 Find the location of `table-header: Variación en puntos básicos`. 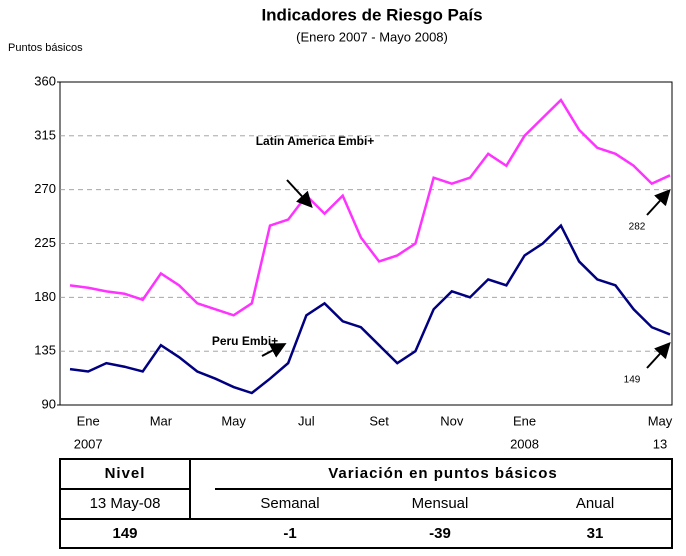

table-header: Variación en puntos básicos is located at coordinates (443, 473).